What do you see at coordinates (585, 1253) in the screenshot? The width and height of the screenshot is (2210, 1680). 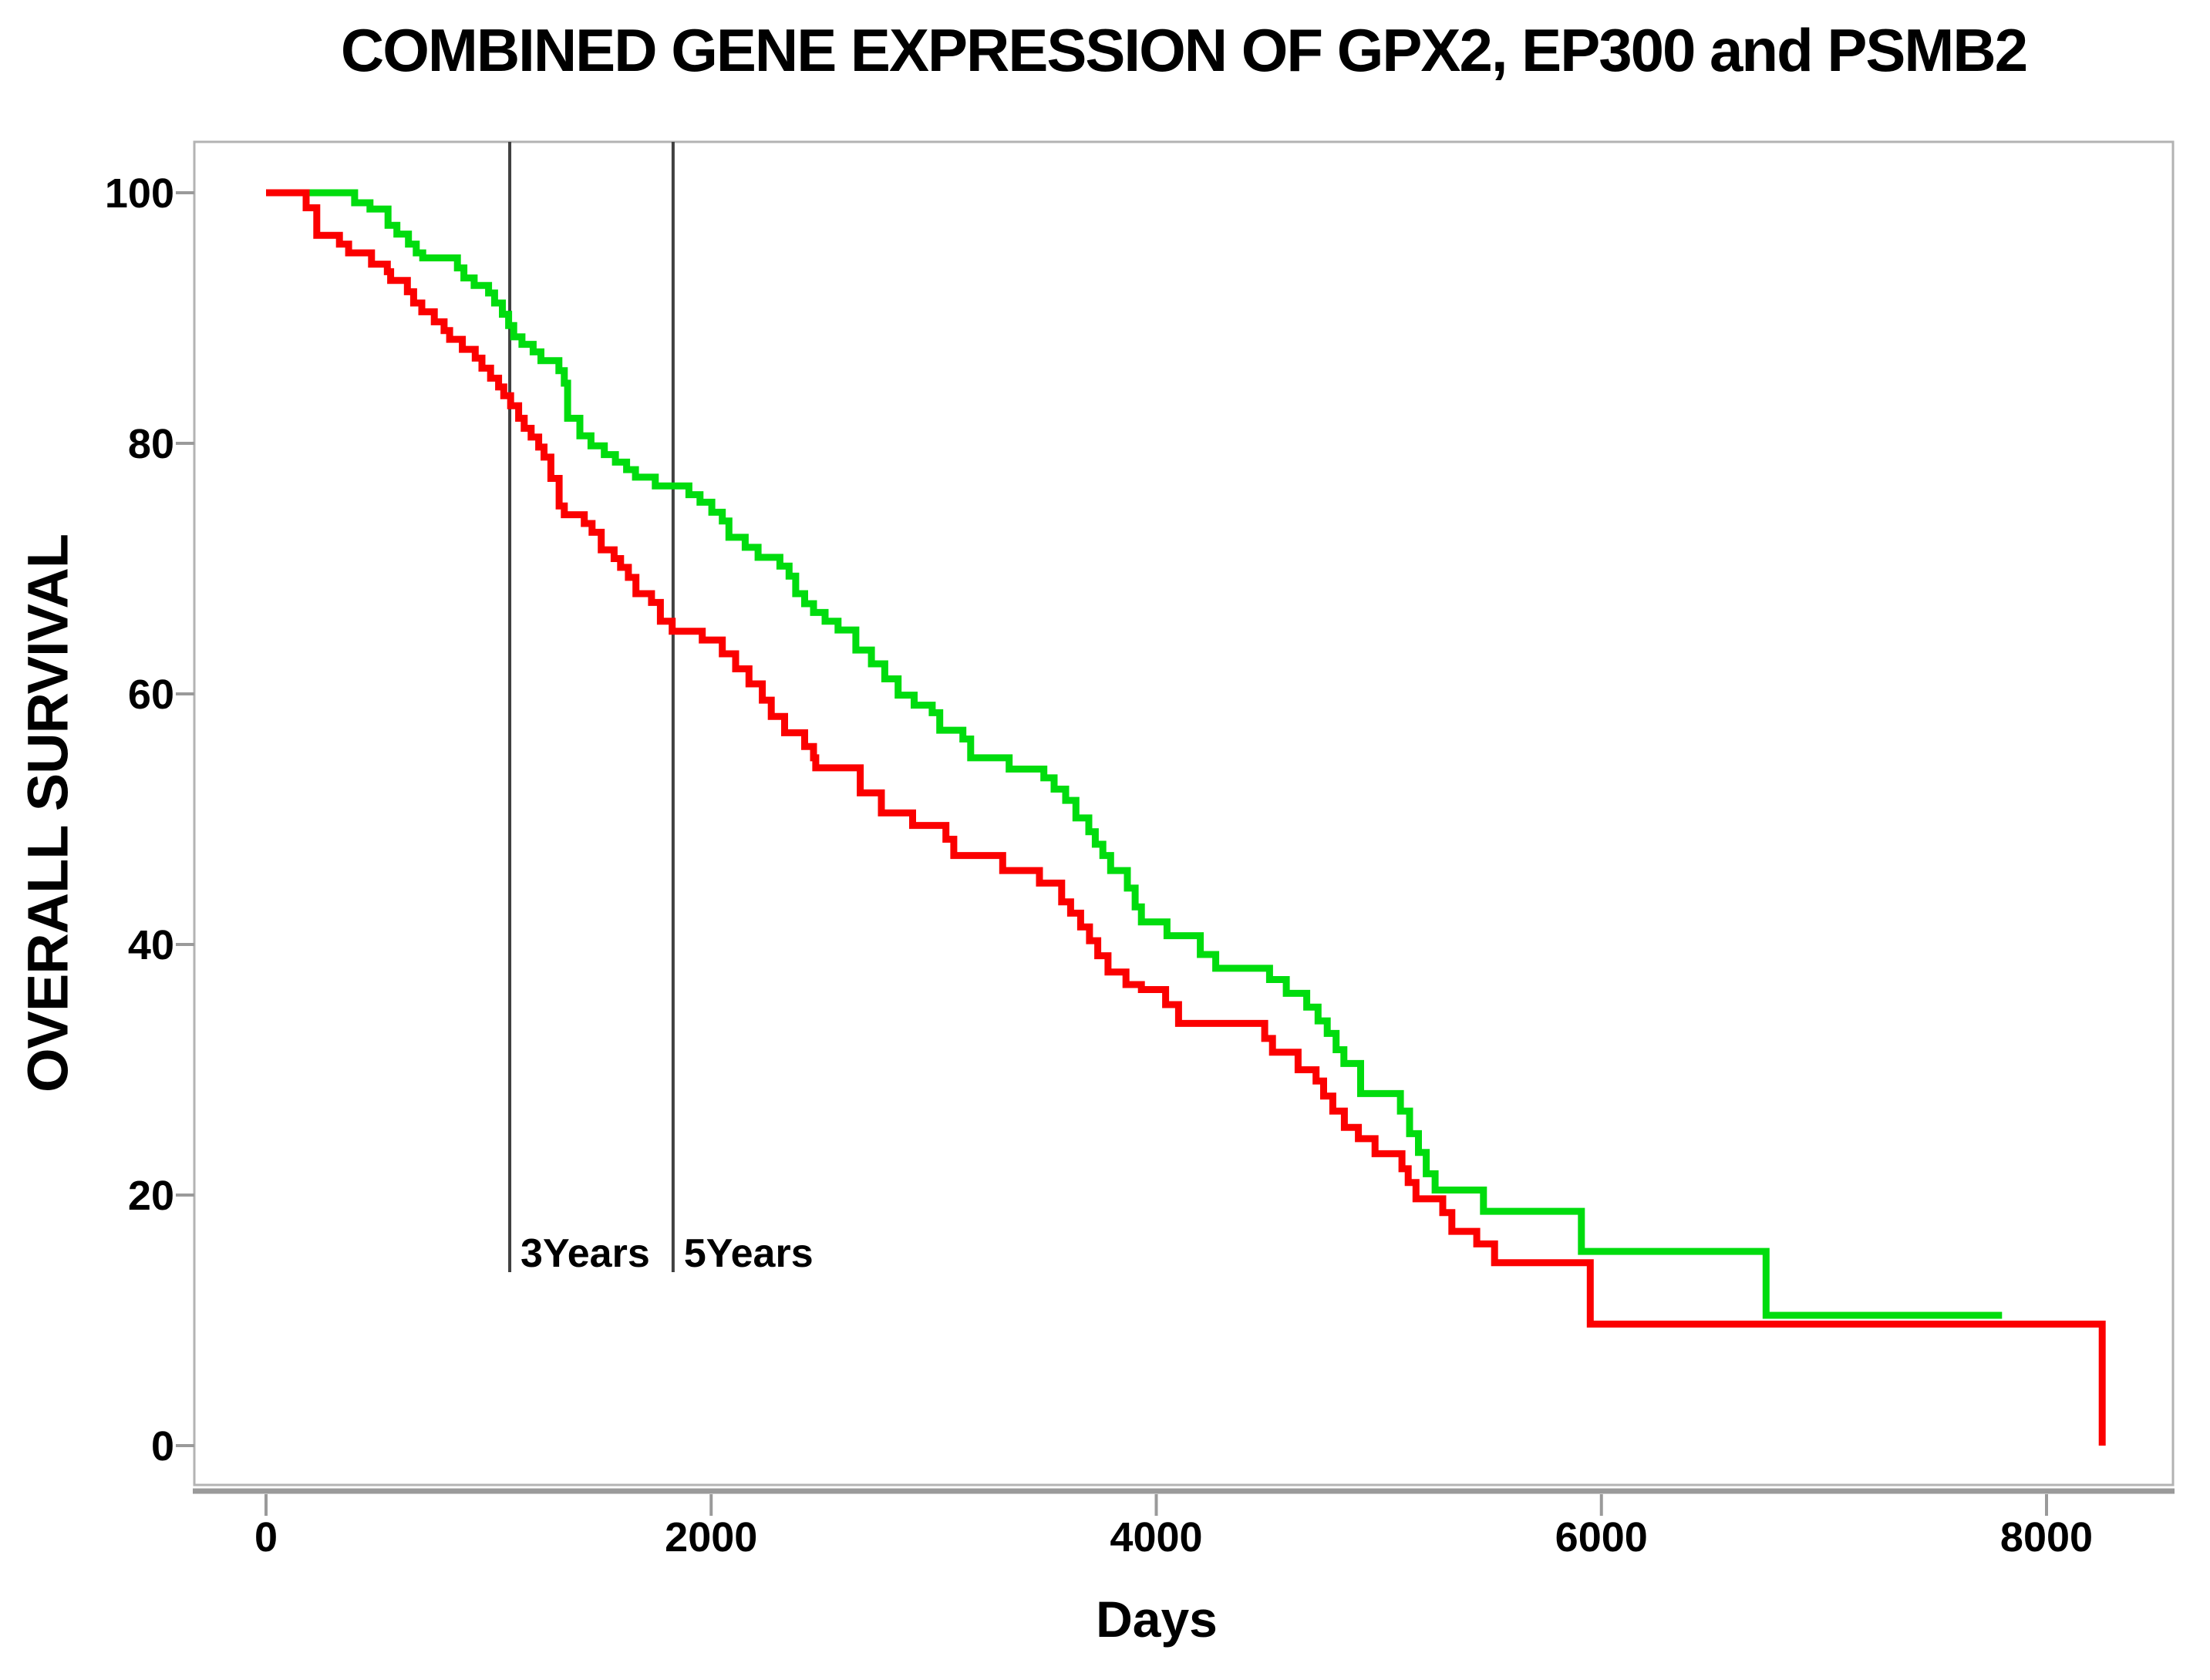 I see `annotation-label-3years: 3Years` at bounding box center [585, 1253].